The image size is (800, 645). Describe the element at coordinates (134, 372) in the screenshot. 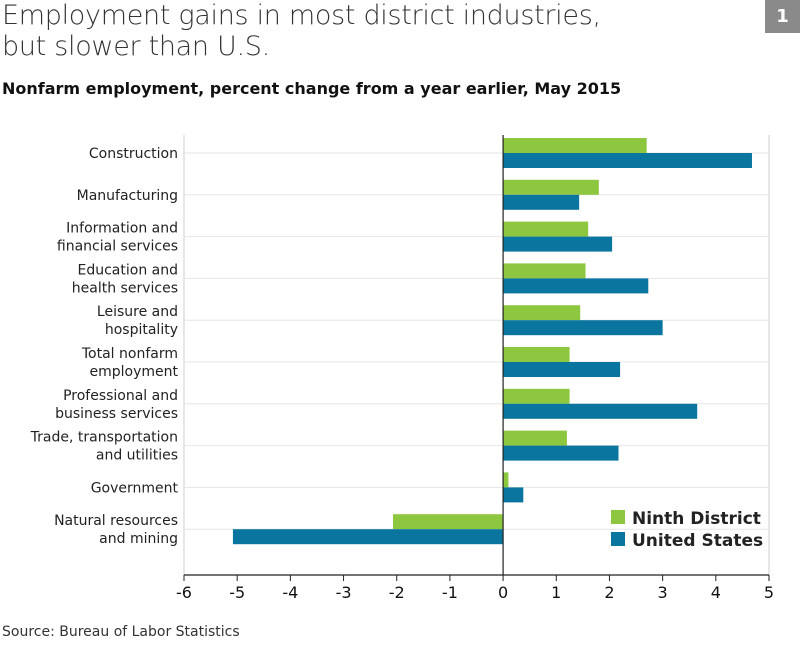

I see `category-label: employment` at that location.